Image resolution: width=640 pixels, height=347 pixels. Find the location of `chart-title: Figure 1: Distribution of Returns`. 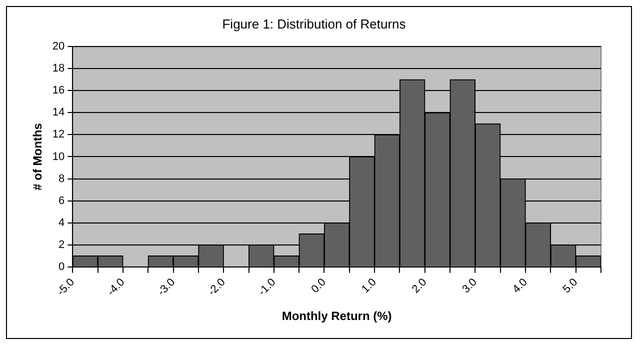

chart-title: Figure 1: Distribution of Returns is located at coordinates (314, 24).